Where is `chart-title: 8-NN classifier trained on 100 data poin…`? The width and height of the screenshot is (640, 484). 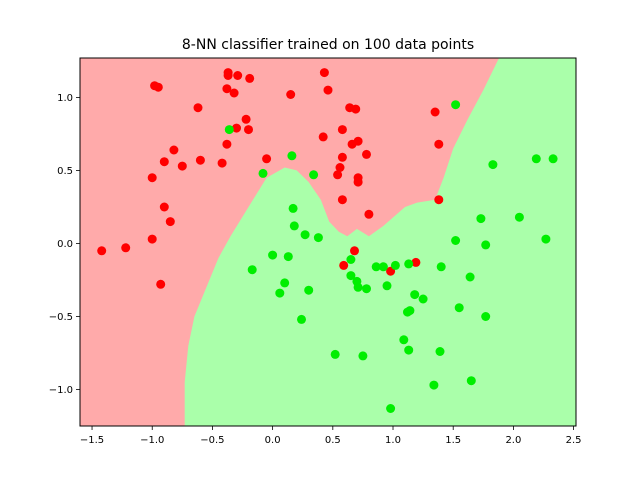
chart-title: 8-NN classifier trained on 100 data poin… is located at coordinates (328, 45).